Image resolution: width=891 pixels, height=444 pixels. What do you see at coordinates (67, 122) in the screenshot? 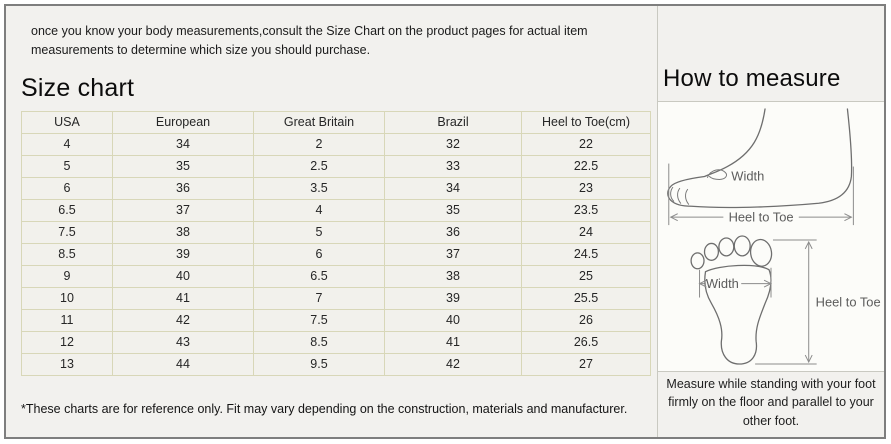
I see `column-header-usa: USA` at bounding box center [67, 122].